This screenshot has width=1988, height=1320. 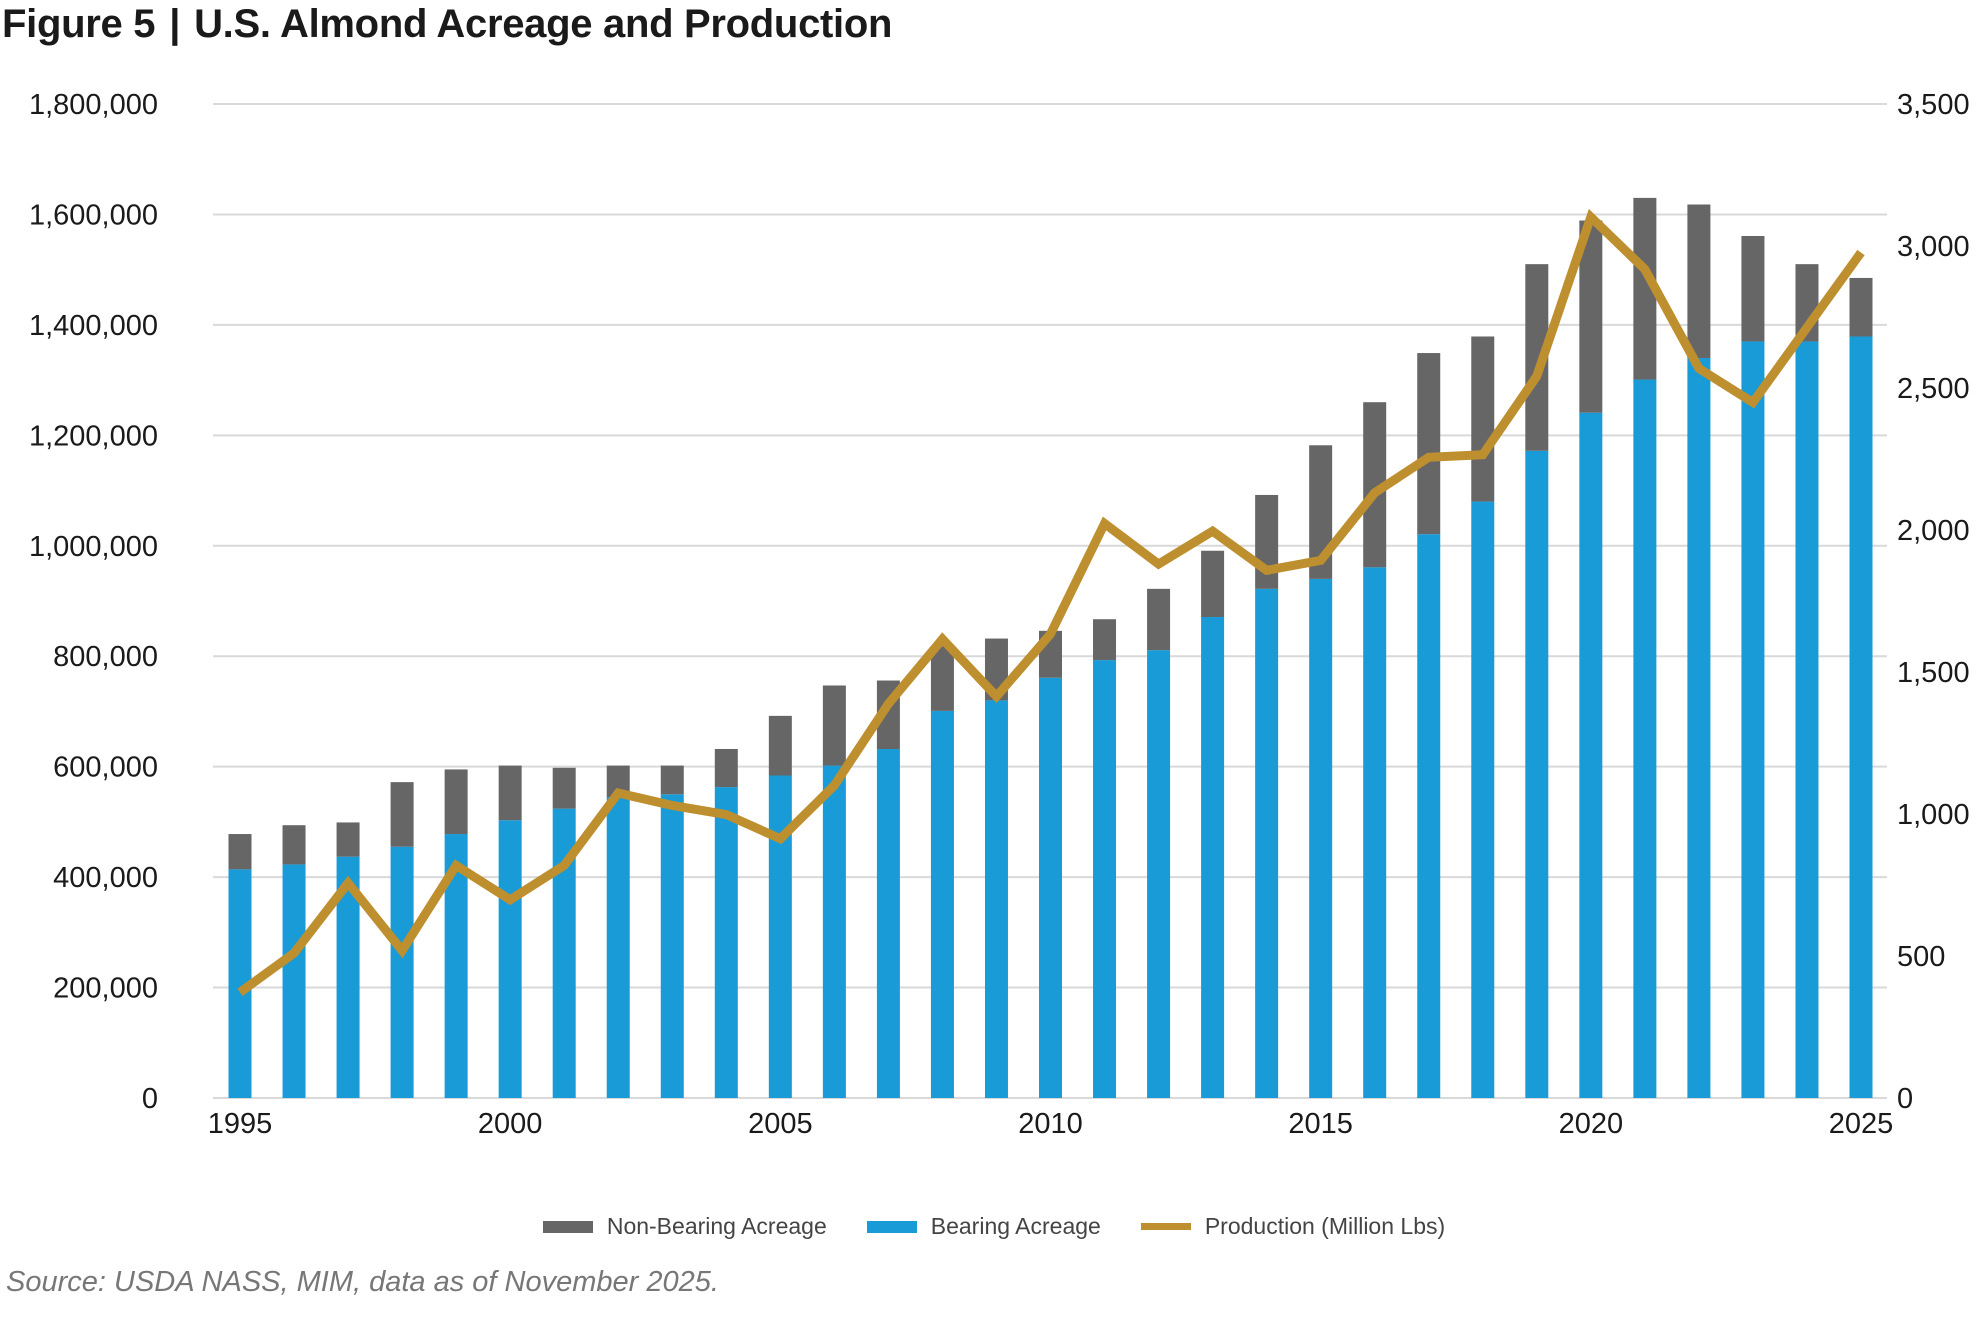 I want to click on left-axis-tick-label: 200,000, so click(x=105, y=989).